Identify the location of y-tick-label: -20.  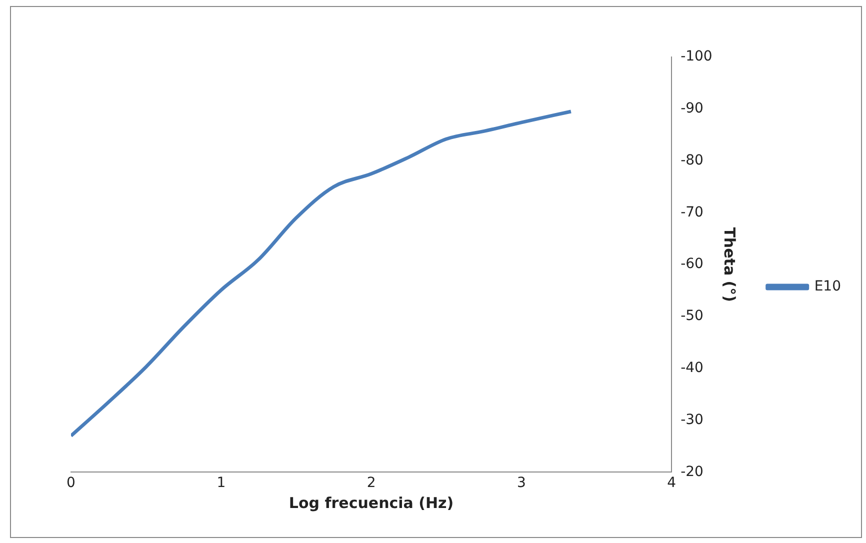
(692, 472).